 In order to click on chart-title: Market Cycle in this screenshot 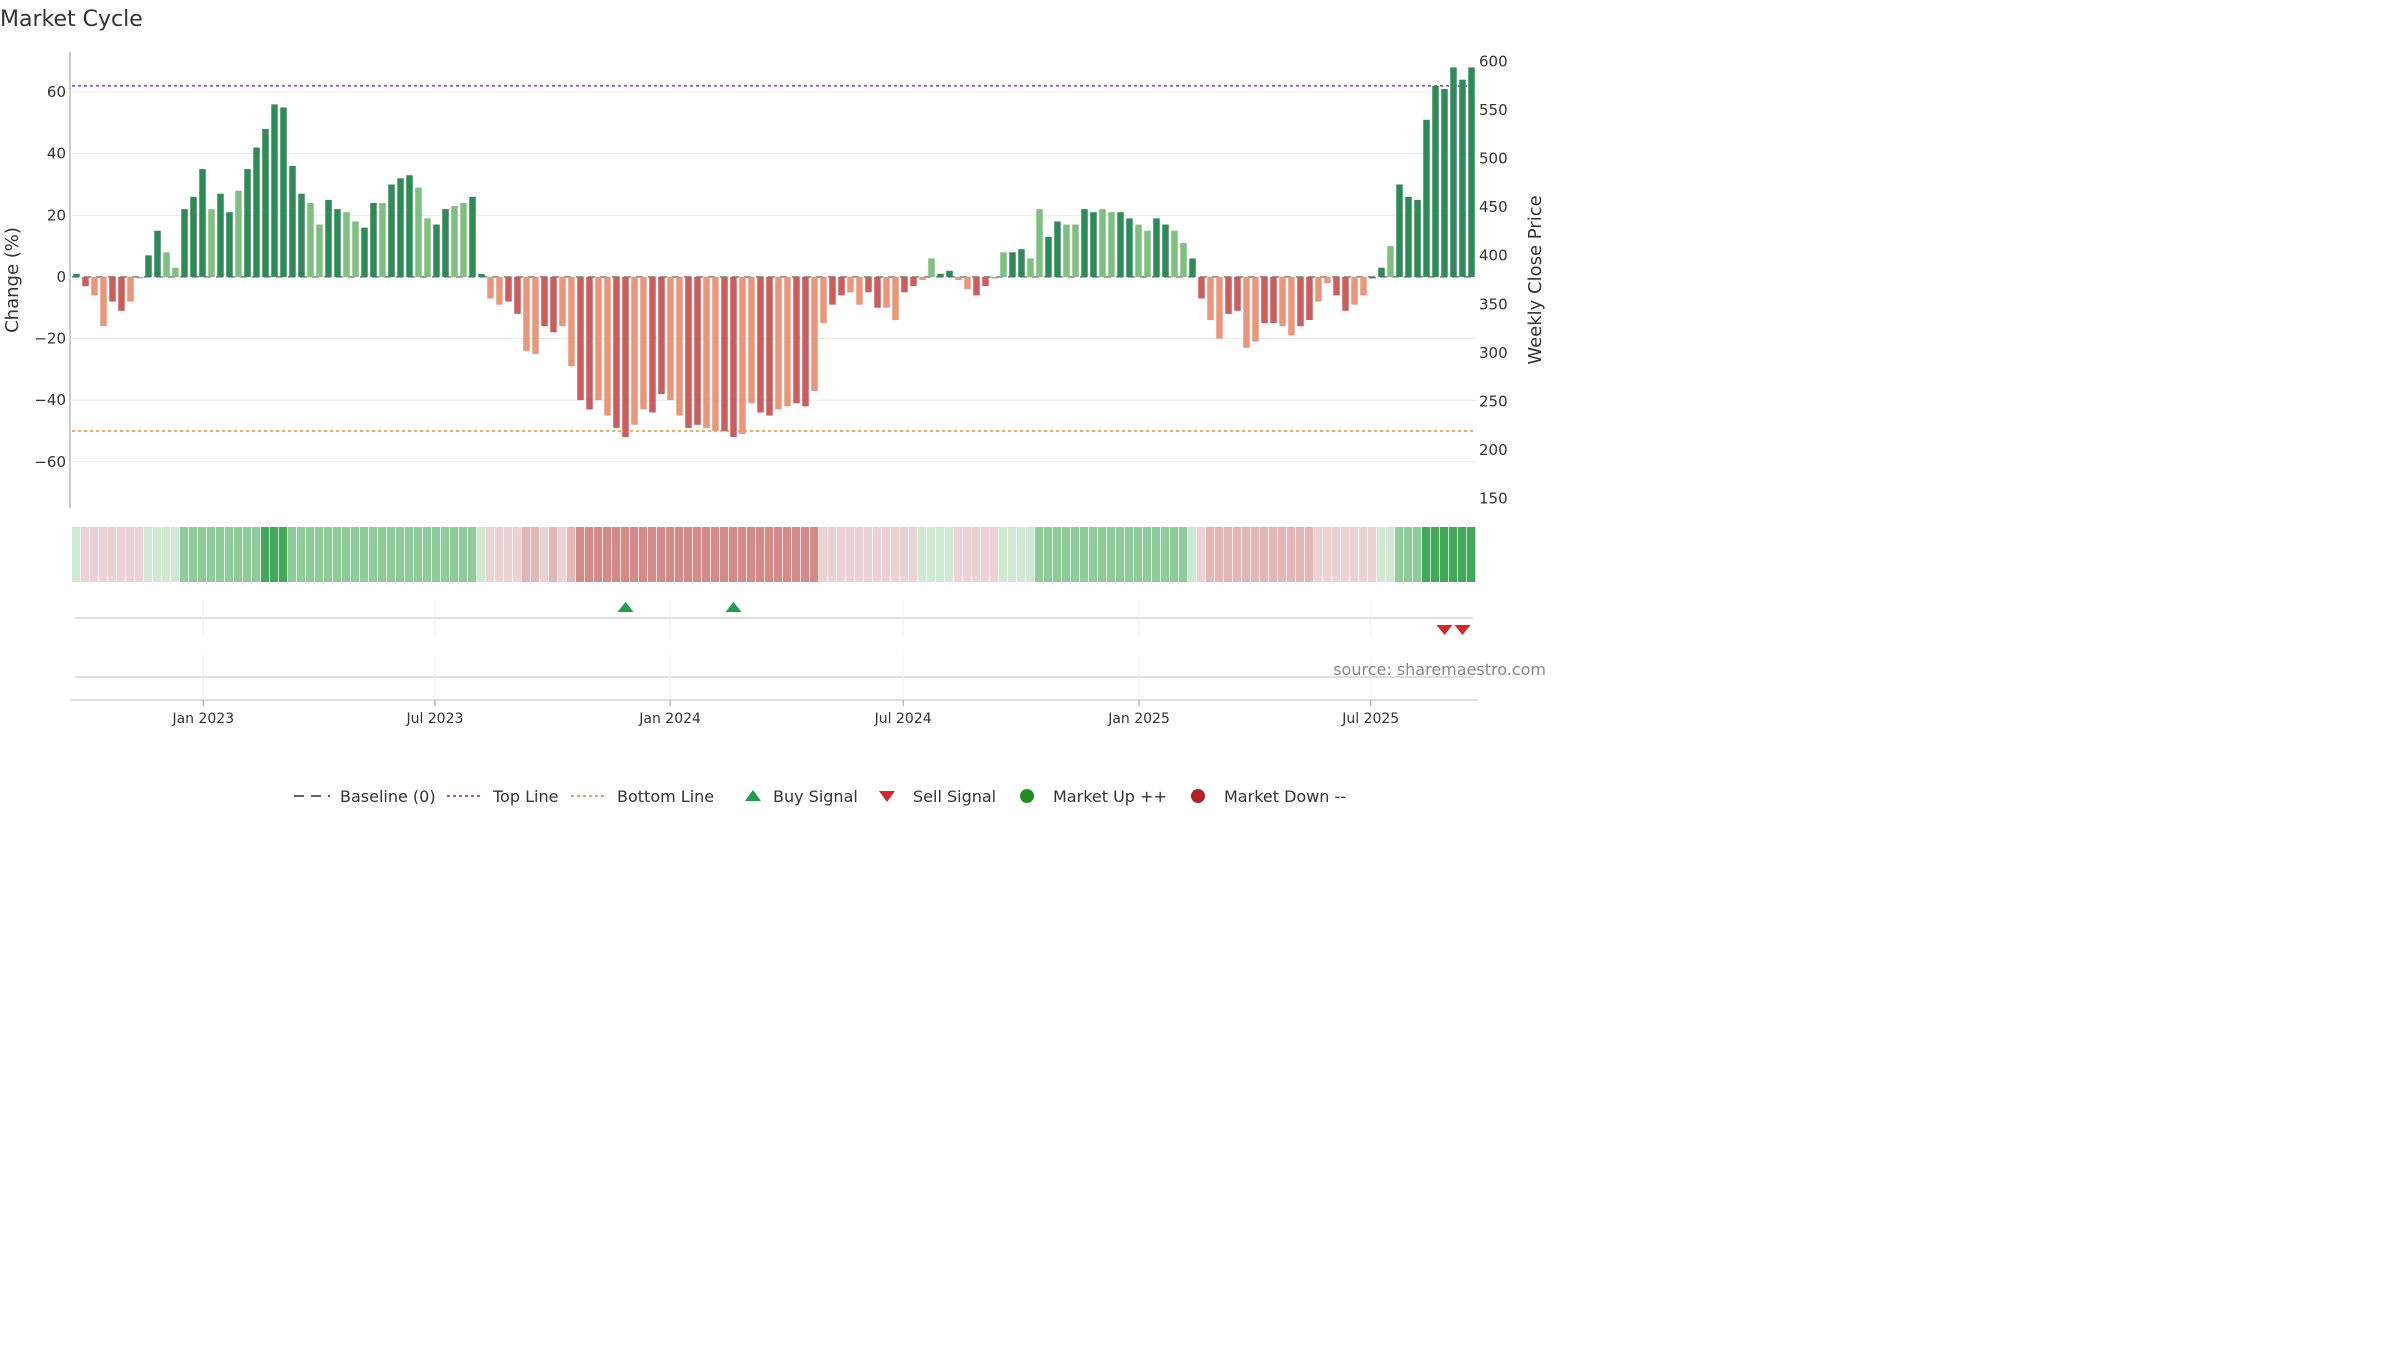, I will do `click(71, 19)`.